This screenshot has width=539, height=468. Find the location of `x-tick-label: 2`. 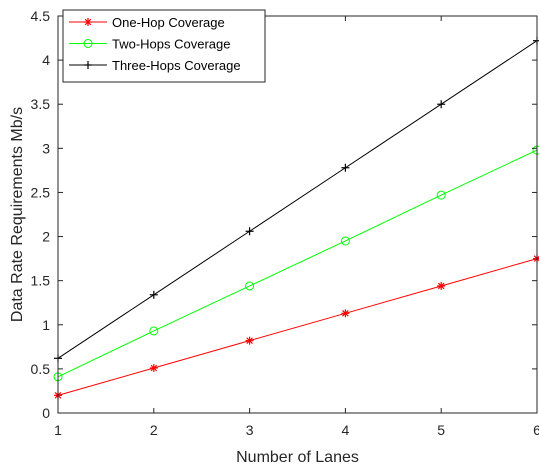

x-tick-label: 2 is located at coordinates (154, 430).